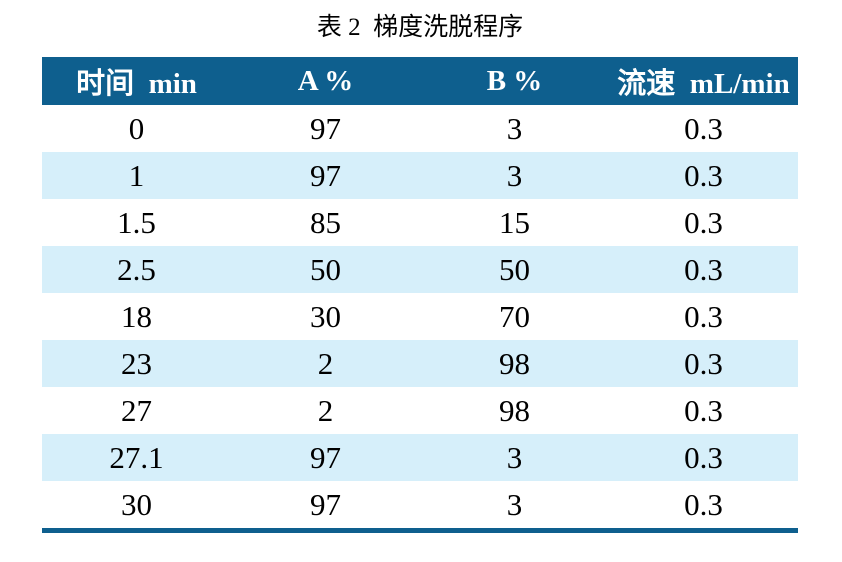  Describe the element at coordinates (514, 316) in the screenshot. I see `table-cell: 70` at that location.